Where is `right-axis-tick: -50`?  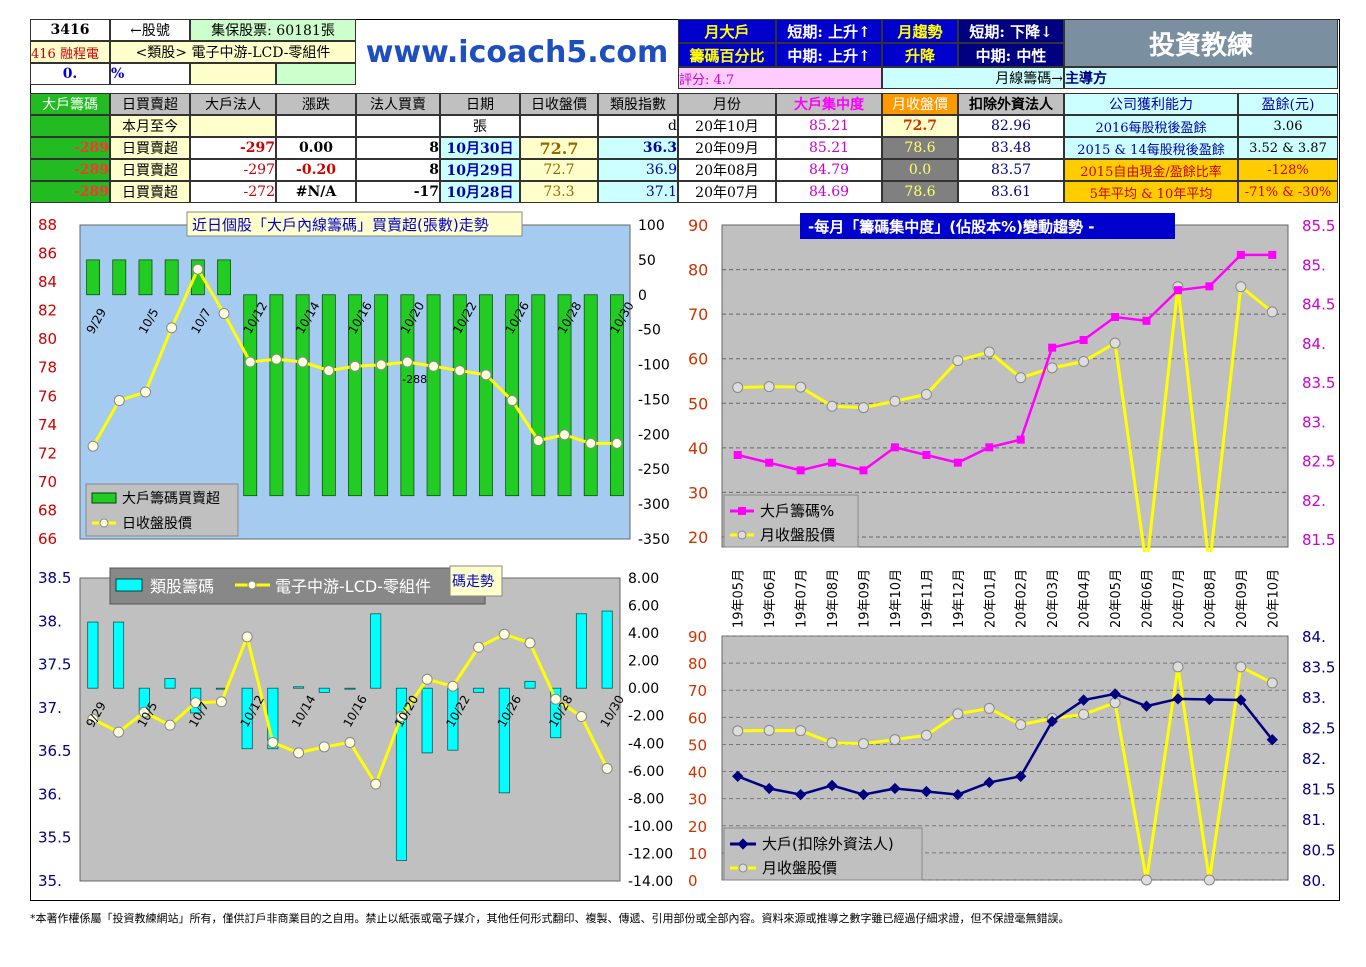 right-axis-tick: -50 is located at coordinates (649, 331).